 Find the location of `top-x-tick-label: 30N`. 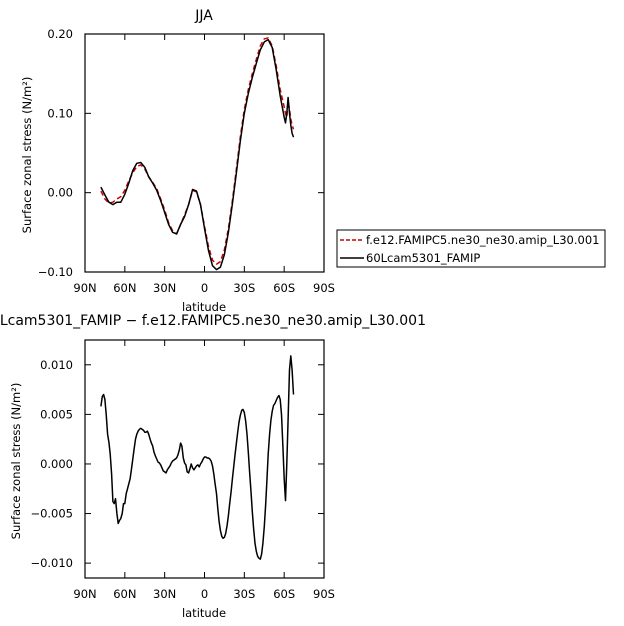

top-x-tick-label: 30N is located at coordinates (164, 288).